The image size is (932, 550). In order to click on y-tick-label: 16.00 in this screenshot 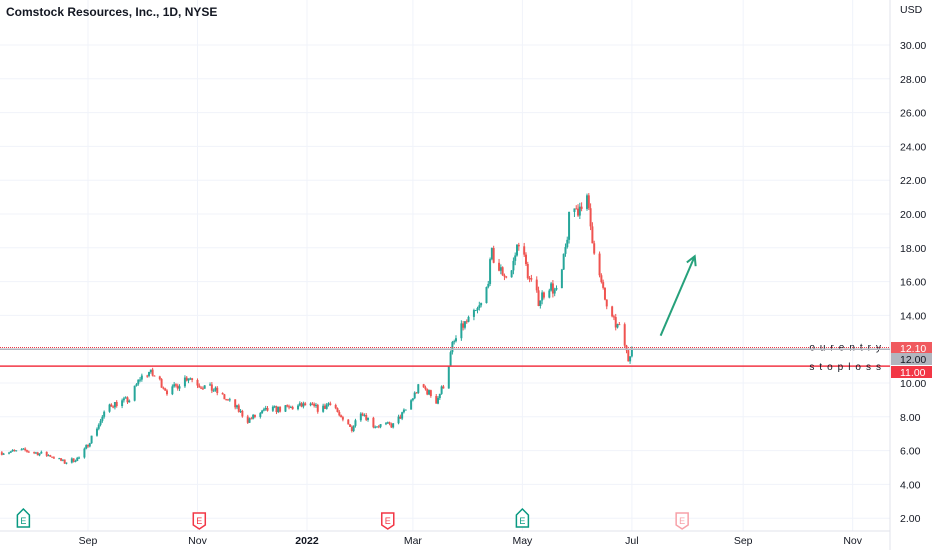, I will do `click(913, 283)`.